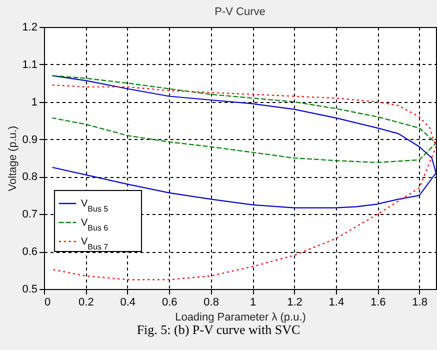  Describe the element at coordinates (253, 302) in the screenshot. I see `x-tick-label: 1` at that location.